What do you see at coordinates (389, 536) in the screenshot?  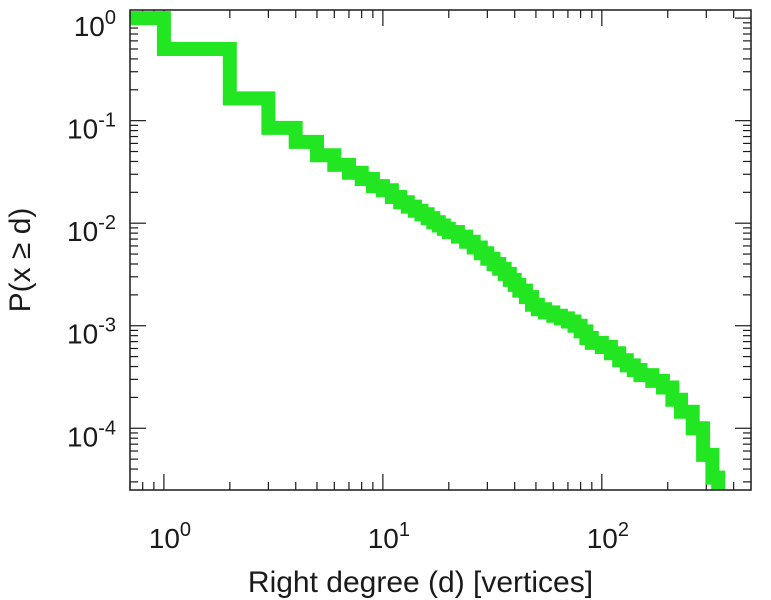 I see `x-tick-label: 10¹` at bounding box center [389, 536].